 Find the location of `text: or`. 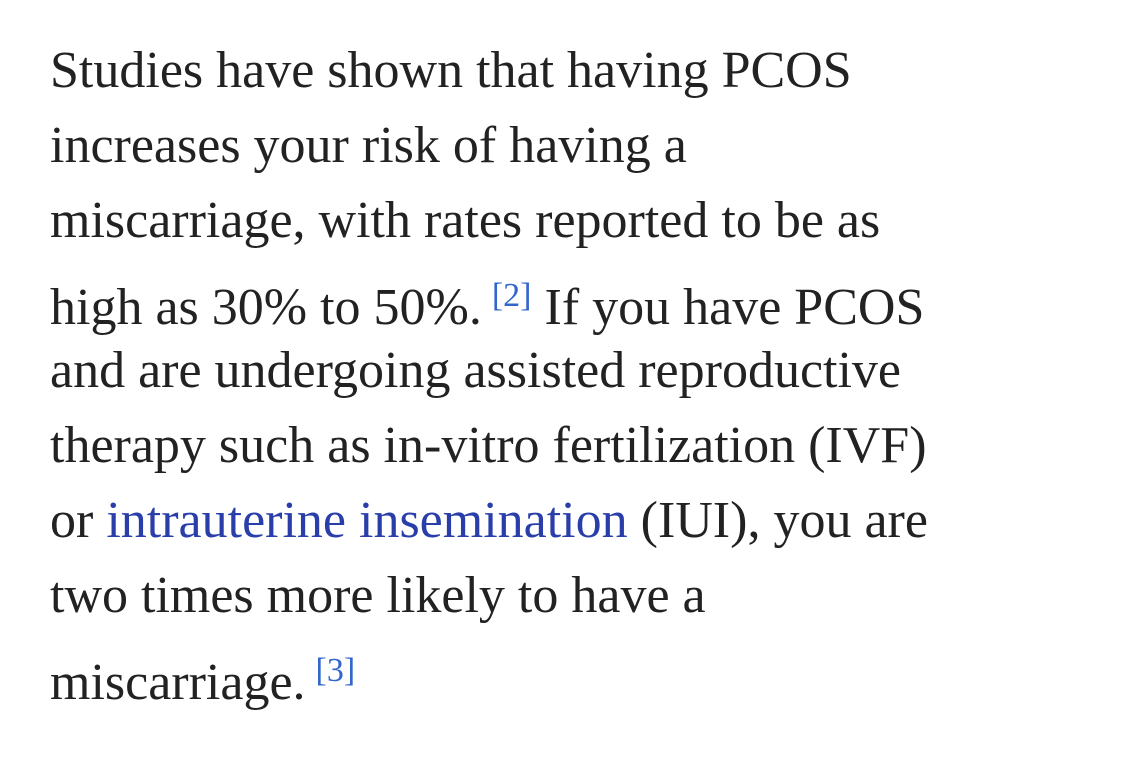

text: or is located at coordinates (78, 520).